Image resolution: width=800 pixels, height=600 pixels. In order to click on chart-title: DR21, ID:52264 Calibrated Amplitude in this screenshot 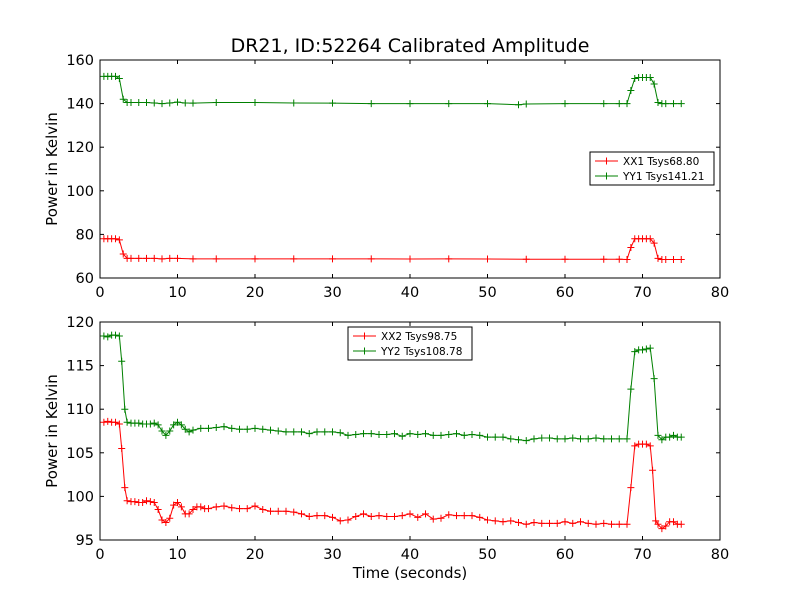, I will do `click(410, 46)`.